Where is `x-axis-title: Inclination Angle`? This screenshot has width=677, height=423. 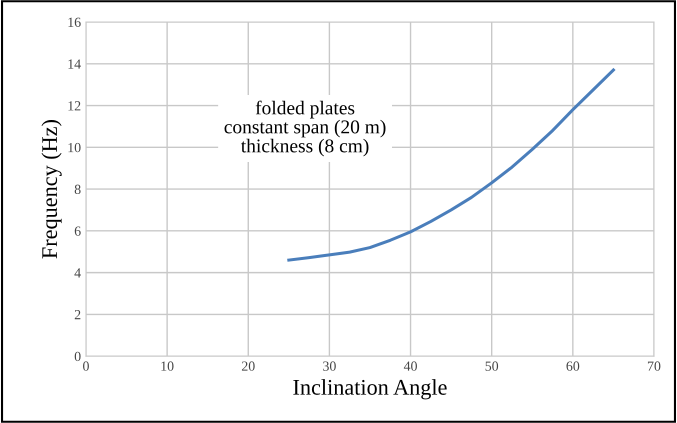
x-axis-title: Inclination Angle is located at coordinates (370, 389).